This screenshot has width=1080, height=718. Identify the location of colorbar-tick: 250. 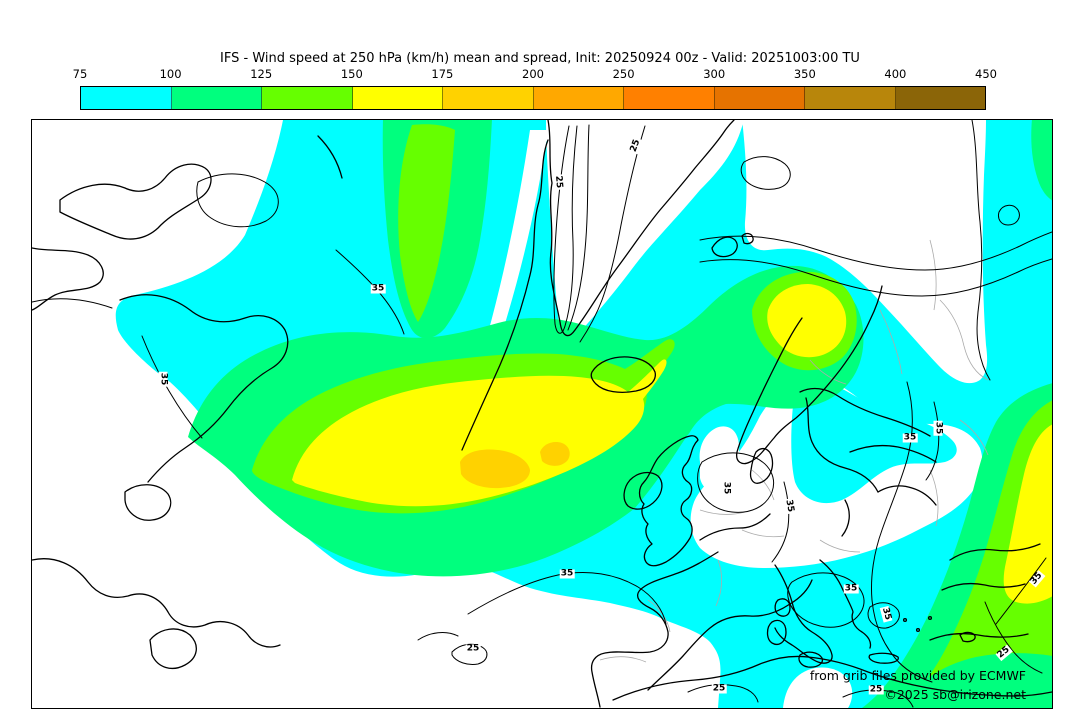
(623, 74).